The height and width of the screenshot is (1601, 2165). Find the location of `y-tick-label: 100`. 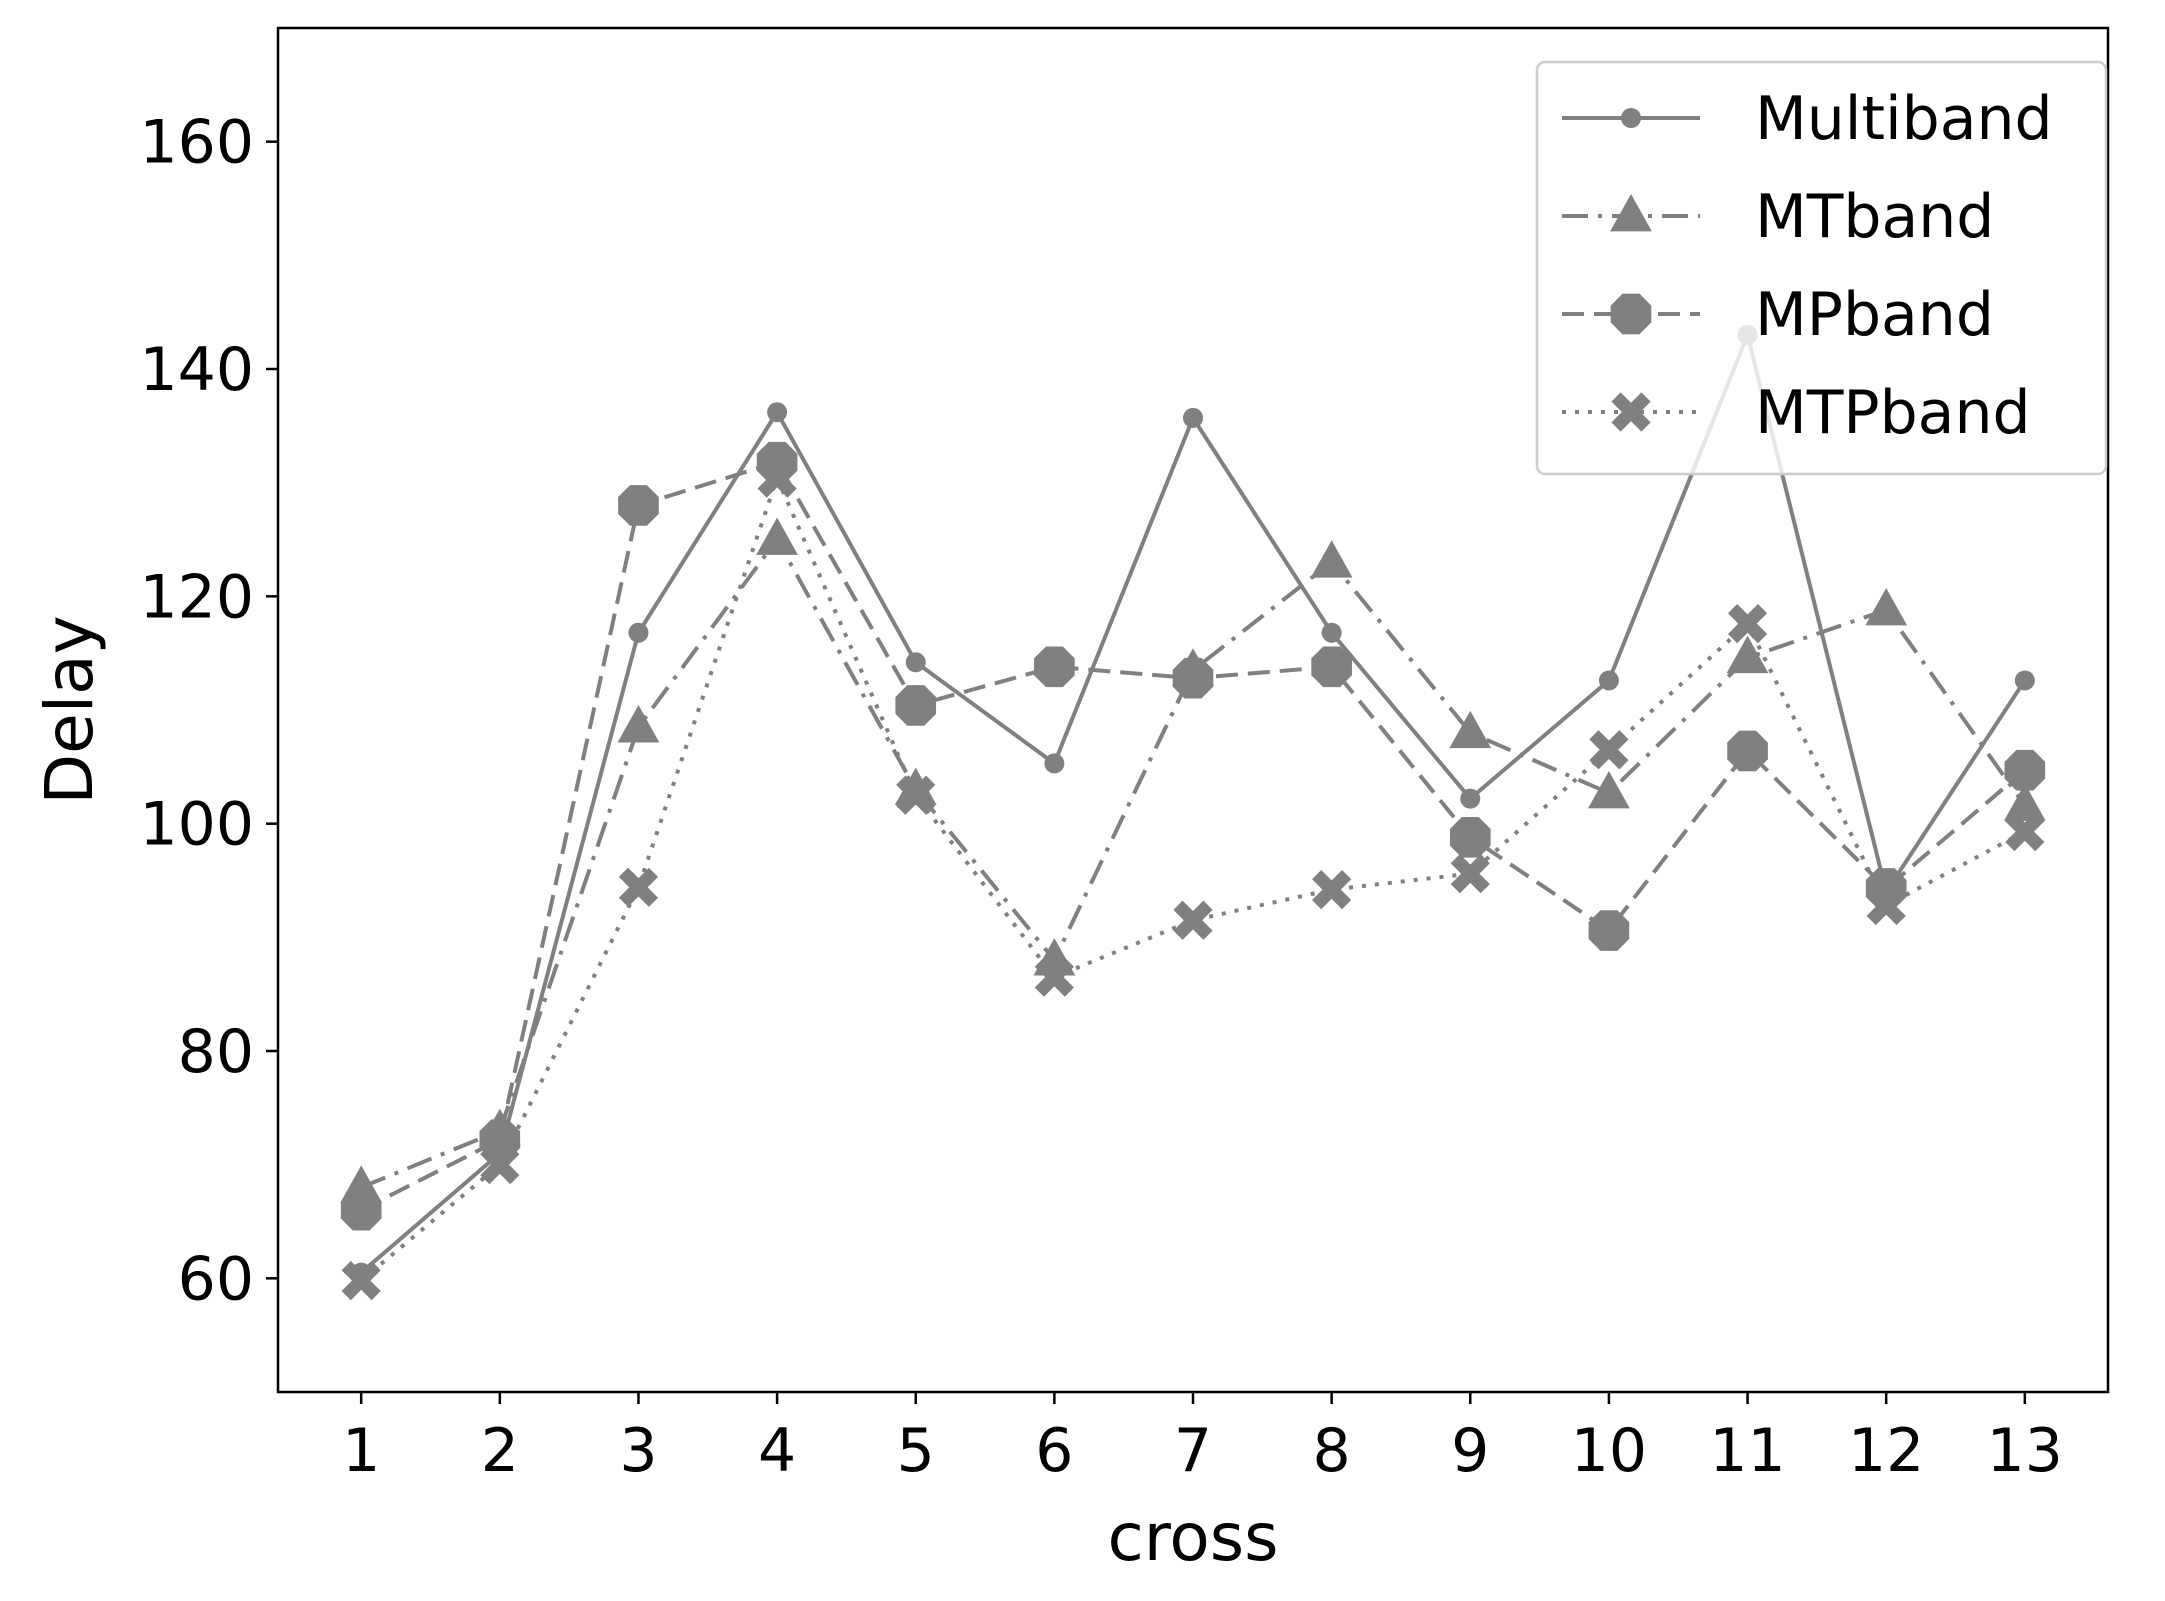

y-tick-label: 100 is located at coordinates (196, 825).